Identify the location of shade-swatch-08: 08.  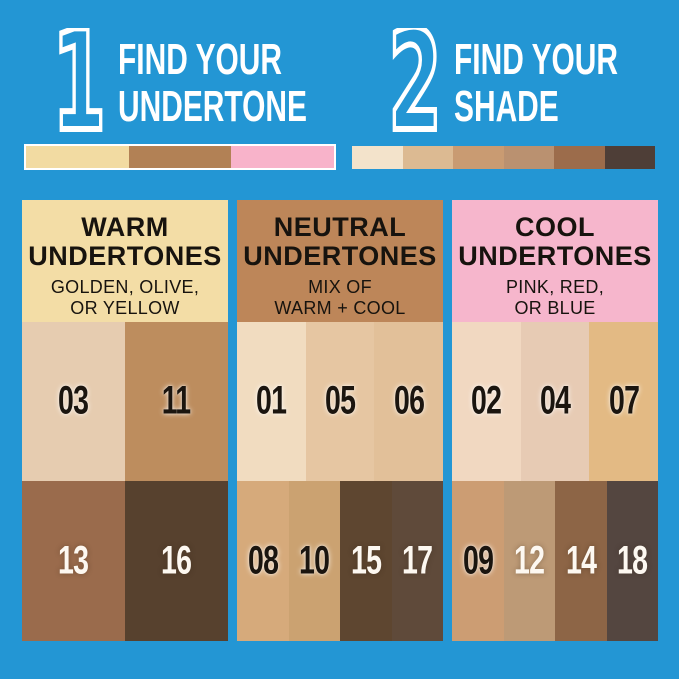
(263, 561).